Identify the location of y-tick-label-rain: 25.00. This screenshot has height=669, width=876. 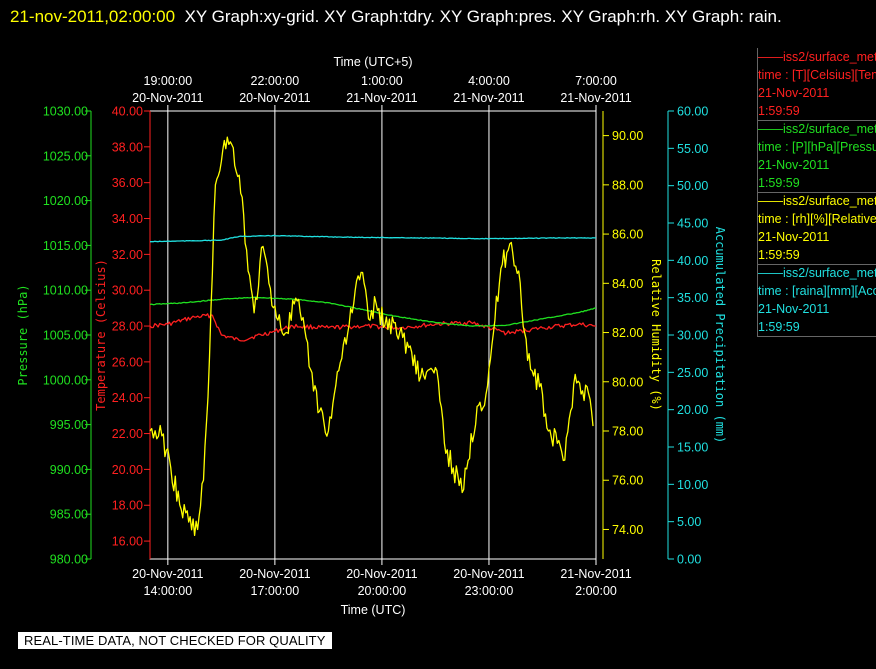
(692, 373).